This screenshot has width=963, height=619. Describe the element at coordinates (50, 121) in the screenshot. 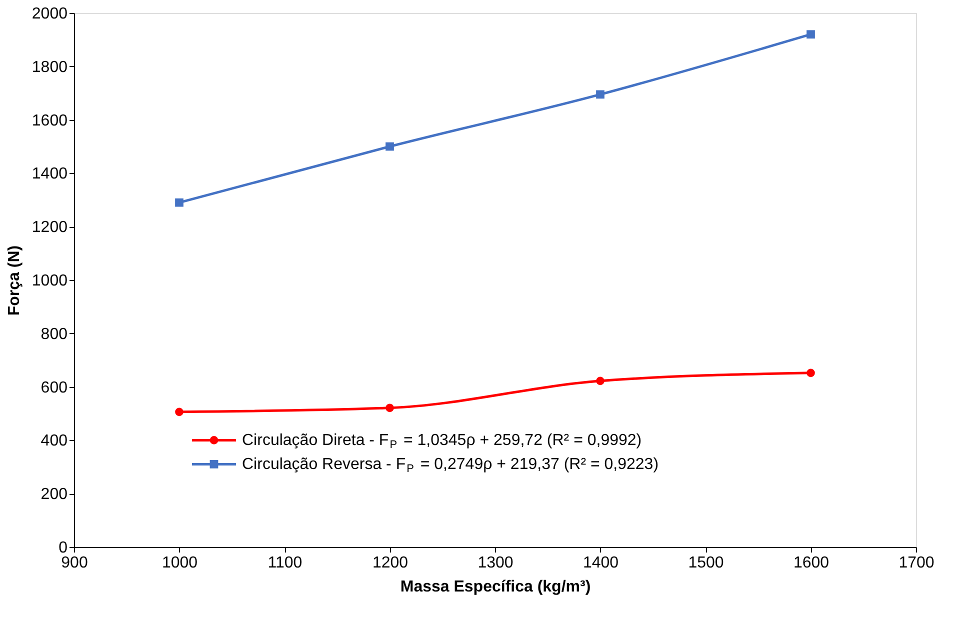

I see `y-tick-label: 1600` at that location.